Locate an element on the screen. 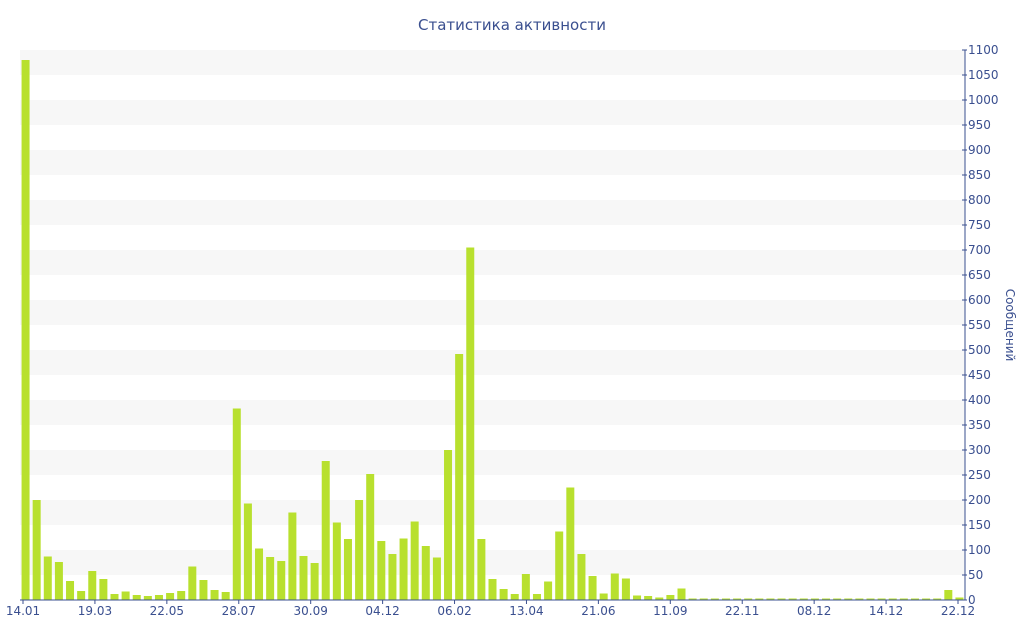  x-tick-label: 14.01 is located at coordinates (23, 611).